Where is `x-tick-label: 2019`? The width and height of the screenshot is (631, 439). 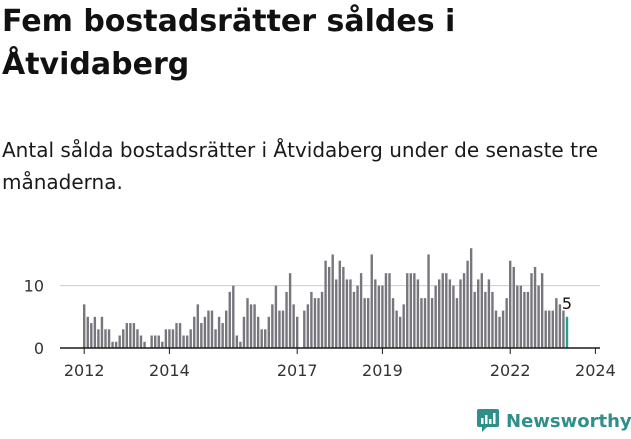
x-tick-label: 2019 is located at coordinates (382, 370).